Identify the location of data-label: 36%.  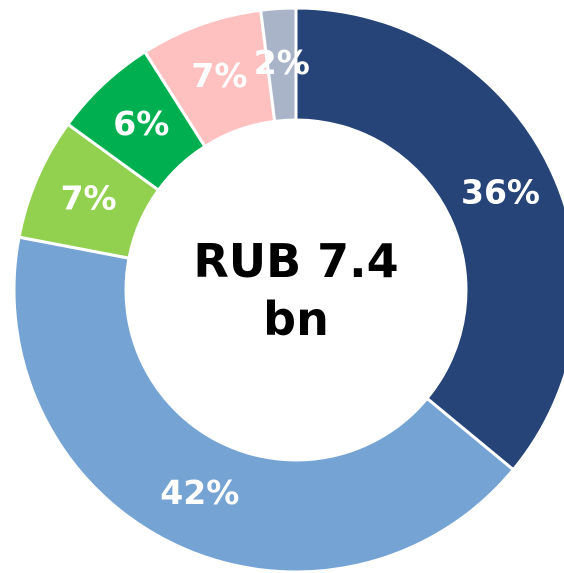
(500, 191).